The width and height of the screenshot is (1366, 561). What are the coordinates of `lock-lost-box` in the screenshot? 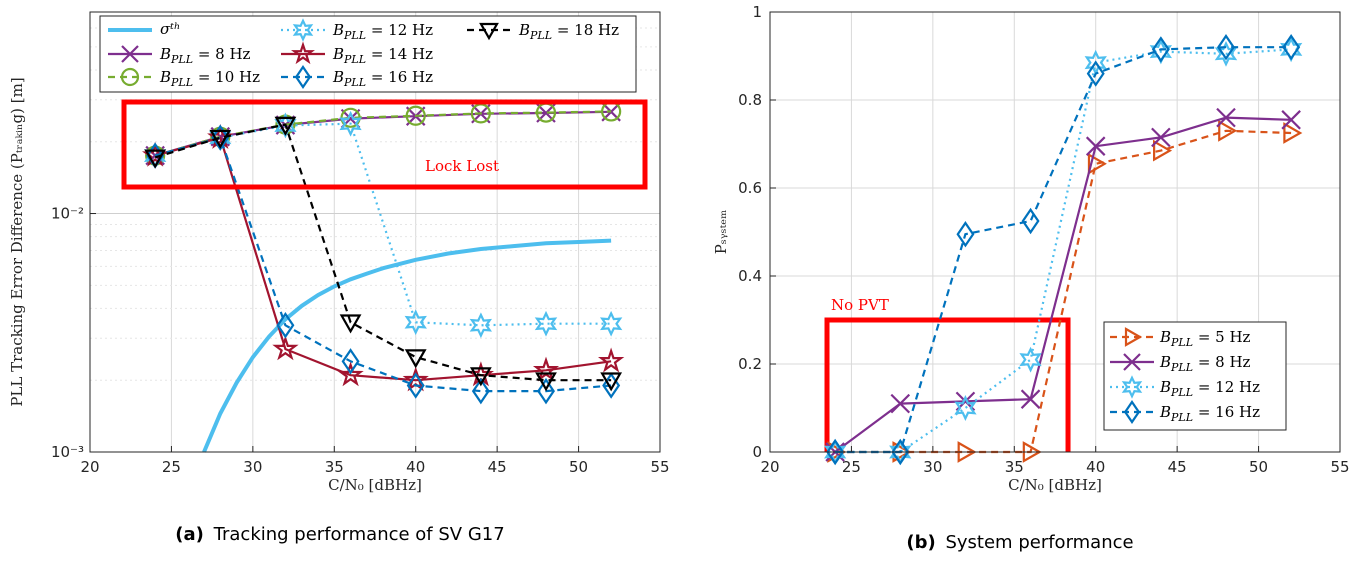 It's located at (384, 144).